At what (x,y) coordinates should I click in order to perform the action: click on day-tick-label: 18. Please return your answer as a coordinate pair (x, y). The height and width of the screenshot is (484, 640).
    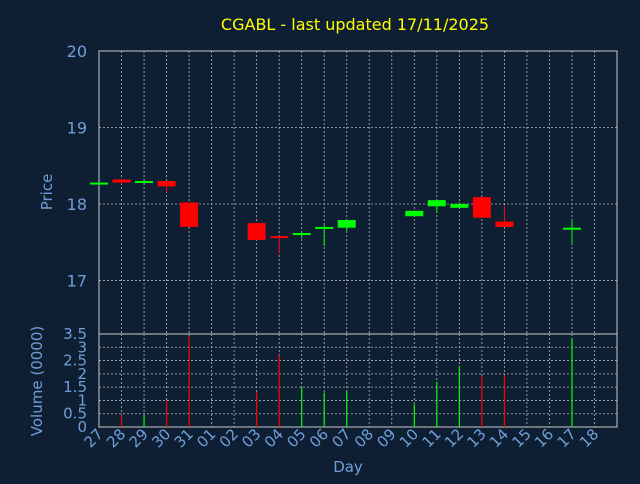
    Looking at the image, I should click on (589, 438).